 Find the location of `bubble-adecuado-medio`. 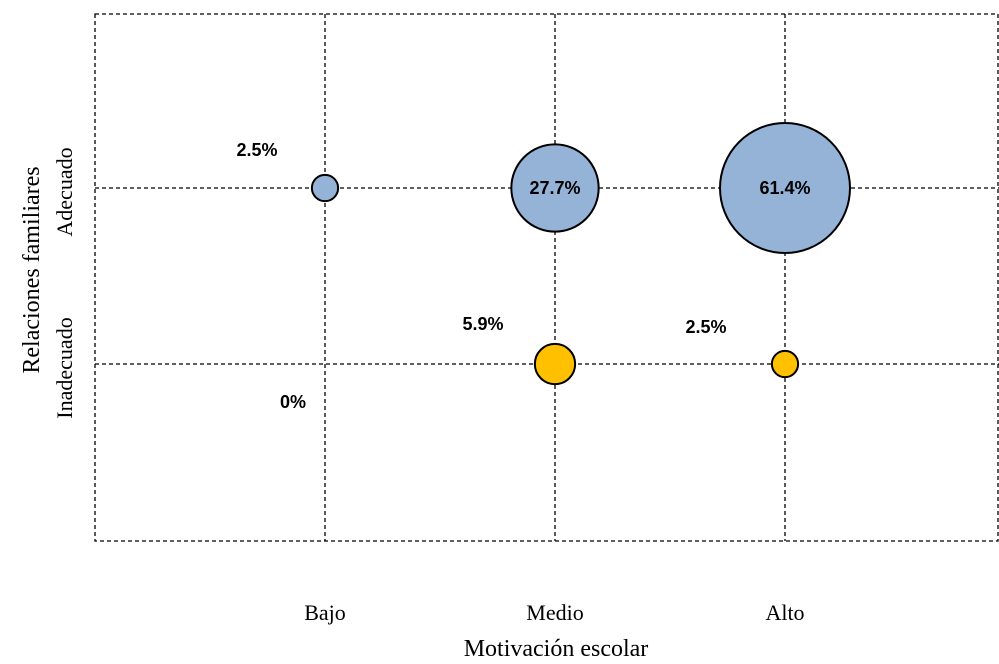

bubble-adecuado-medio is located at coordinates (555, 188).